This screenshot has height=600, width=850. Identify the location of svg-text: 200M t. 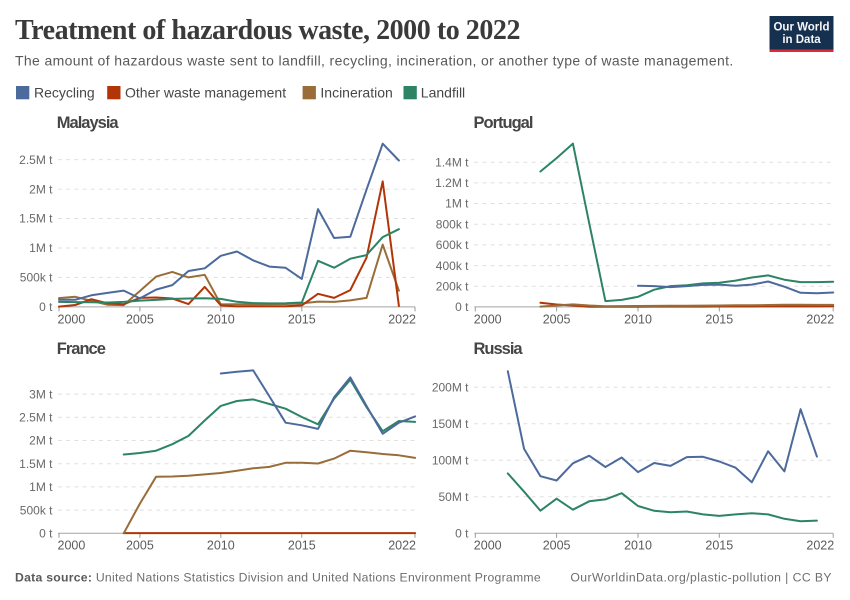
(450, 388).